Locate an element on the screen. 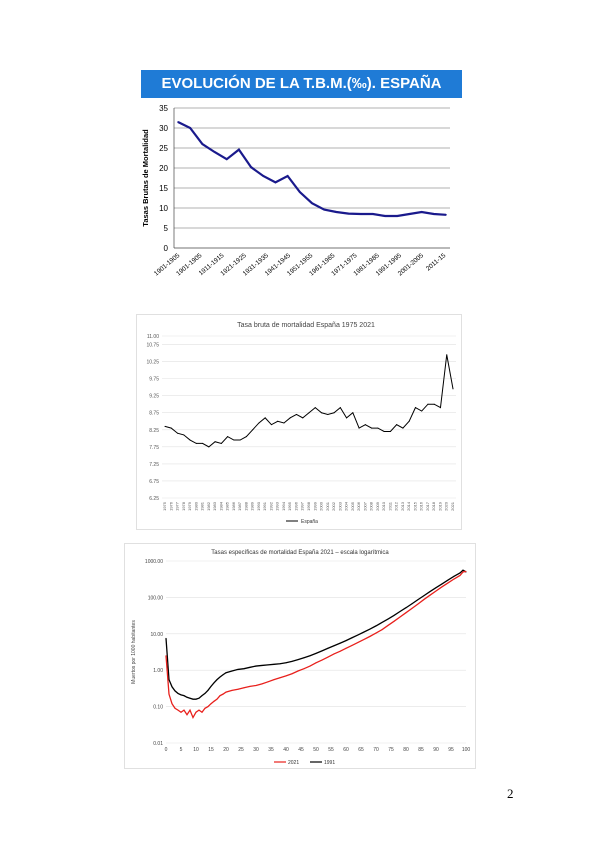  chart1-series-line is located at coordinates (312, 169).